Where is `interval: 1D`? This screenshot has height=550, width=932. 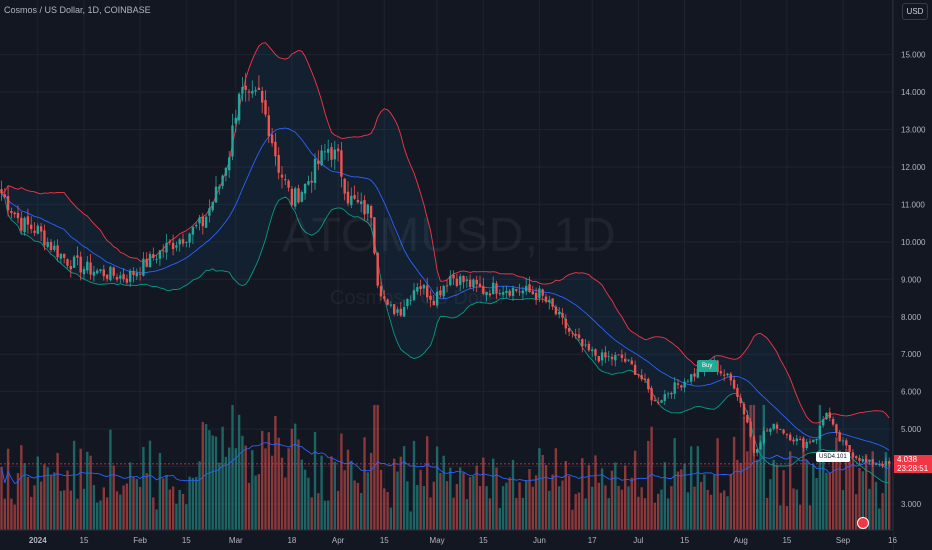
interval: 1D is located at coordinates (93, 10).